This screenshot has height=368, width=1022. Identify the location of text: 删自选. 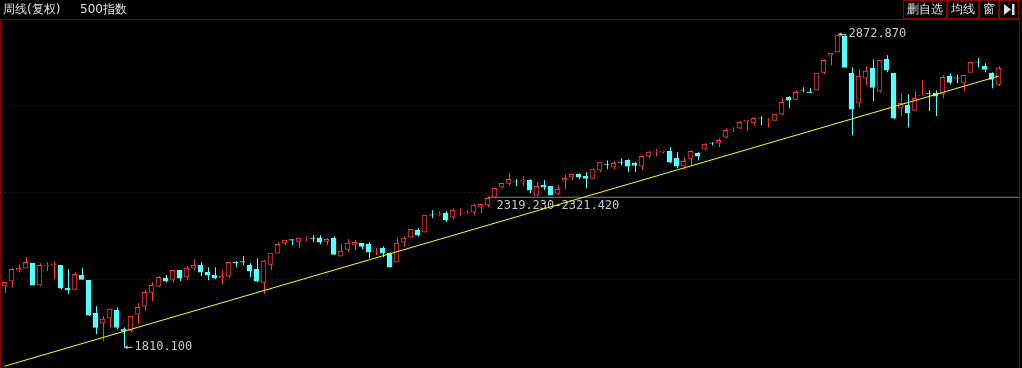
(925, 9).